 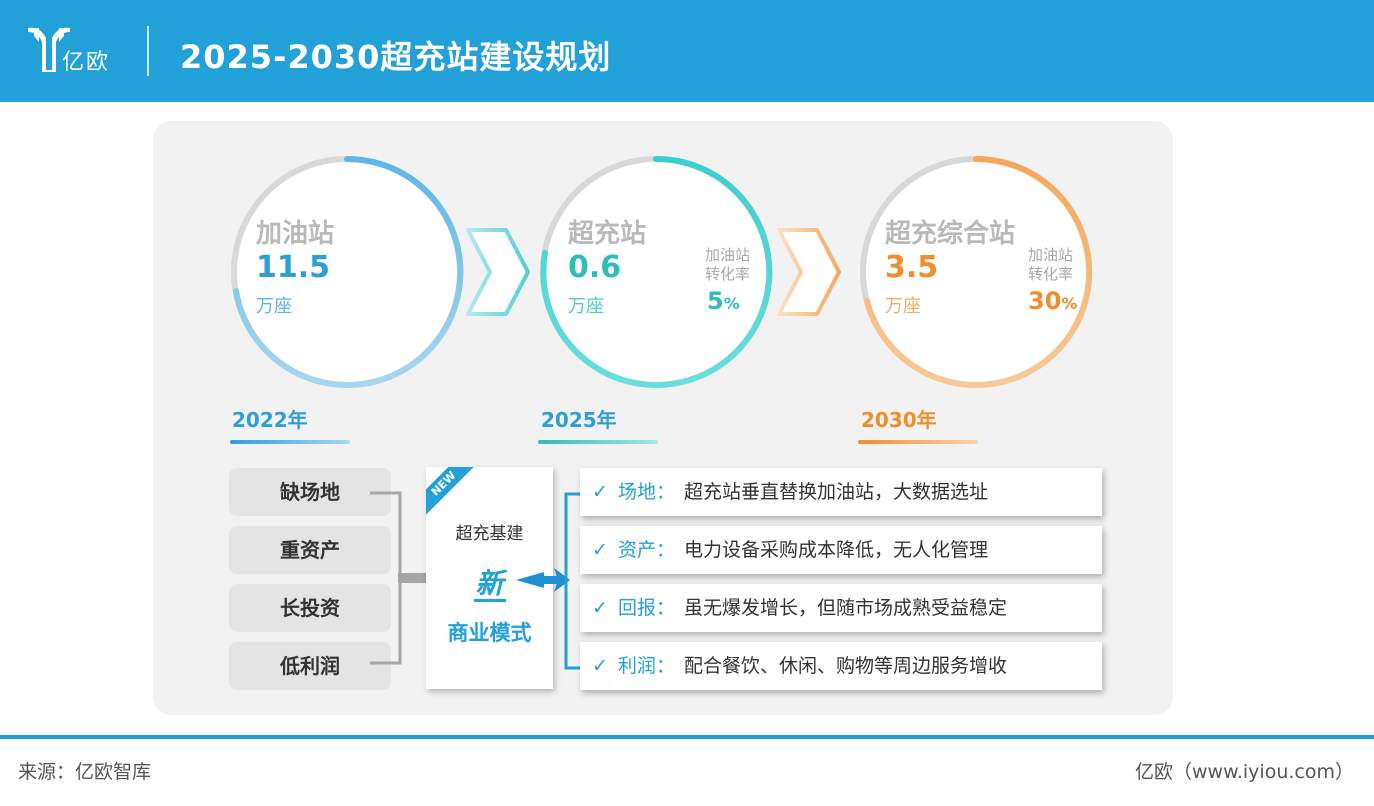 I want to click on features-bracket, so click(x=574, y=581).